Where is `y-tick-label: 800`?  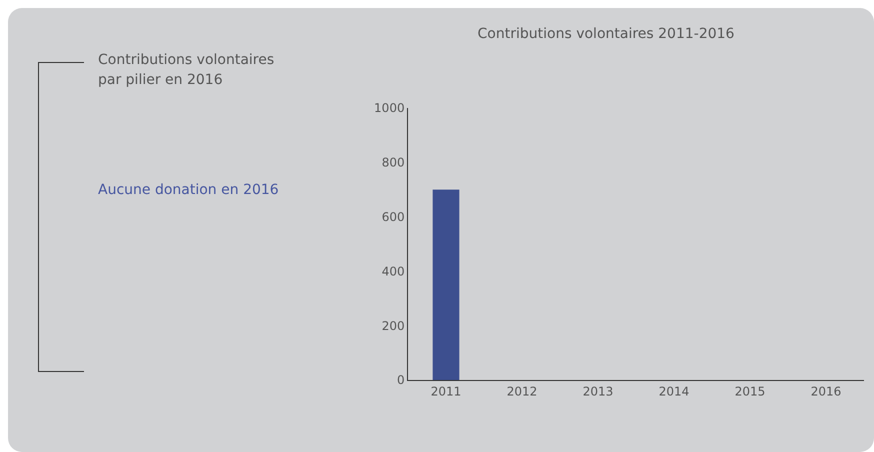
y-tick-label: 800 is located at coordinates (393, 163).